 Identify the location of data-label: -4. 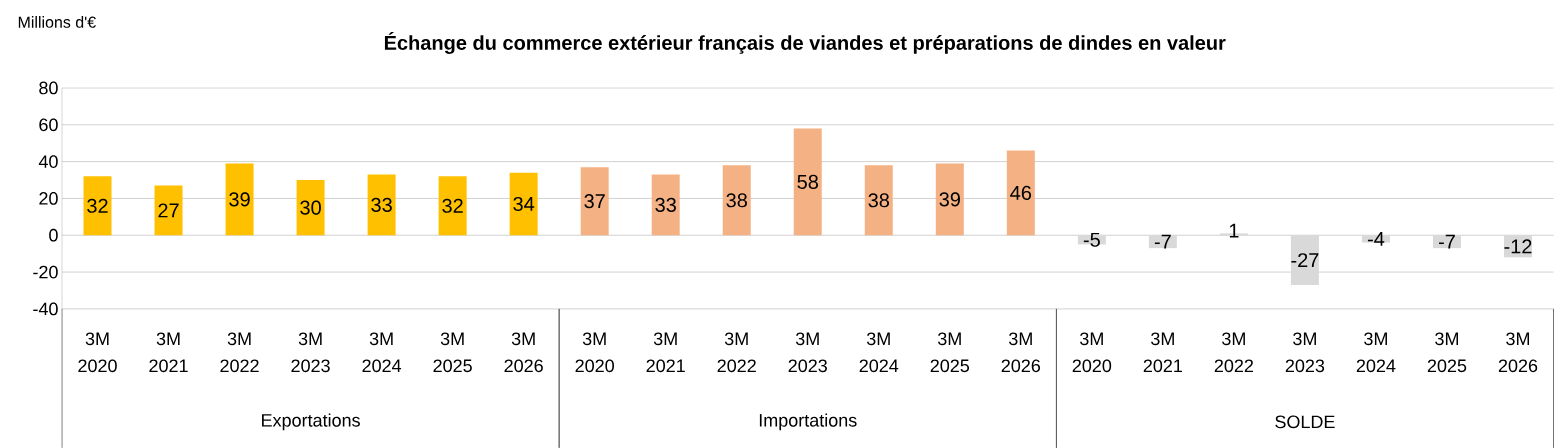
(1376, 238).